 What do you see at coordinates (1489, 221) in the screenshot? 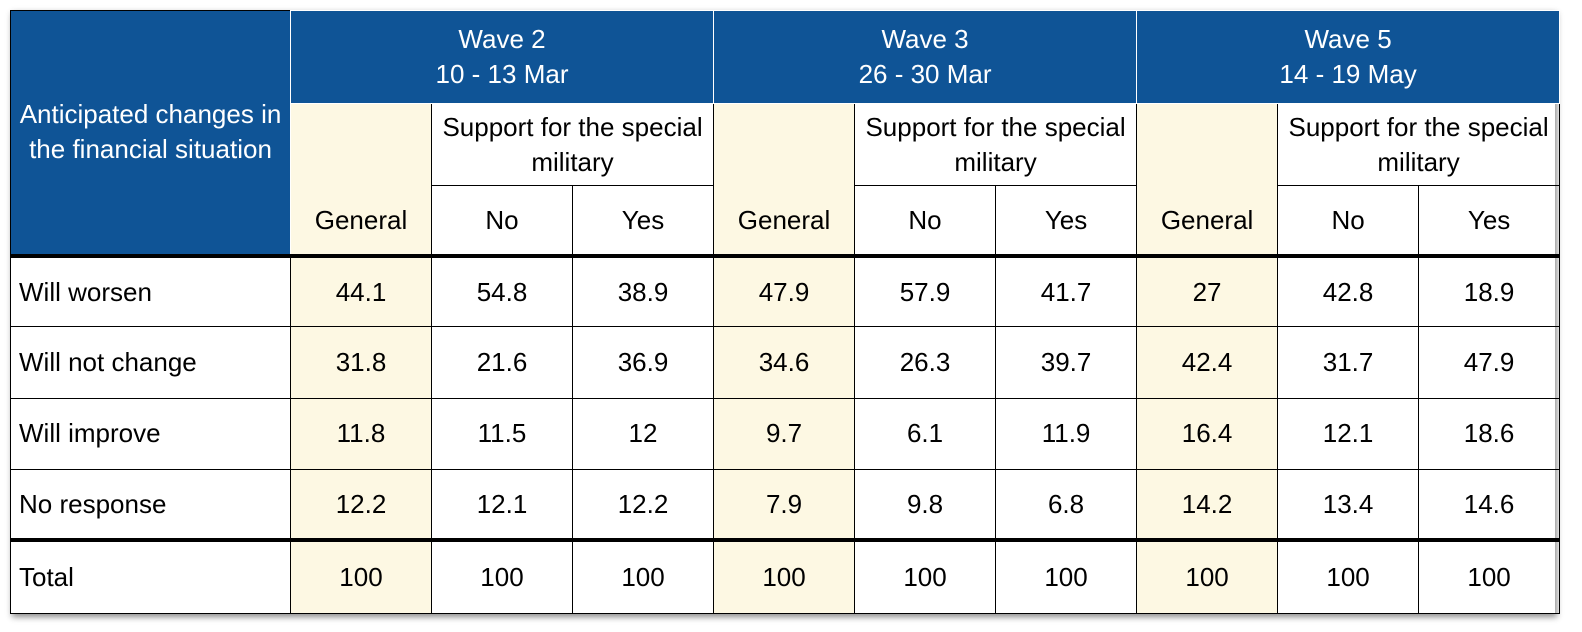
I see `wave-5-yes-header: Yes` at bounding box center [1489, 221].